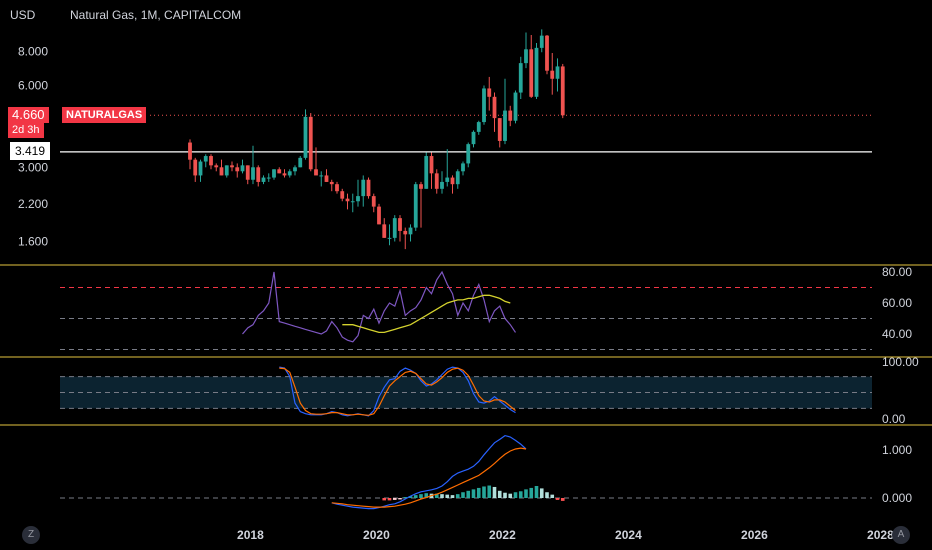 The width and height of the screenshot is (932, 550). I want to click on currency-label: USD, so click(23, 15).